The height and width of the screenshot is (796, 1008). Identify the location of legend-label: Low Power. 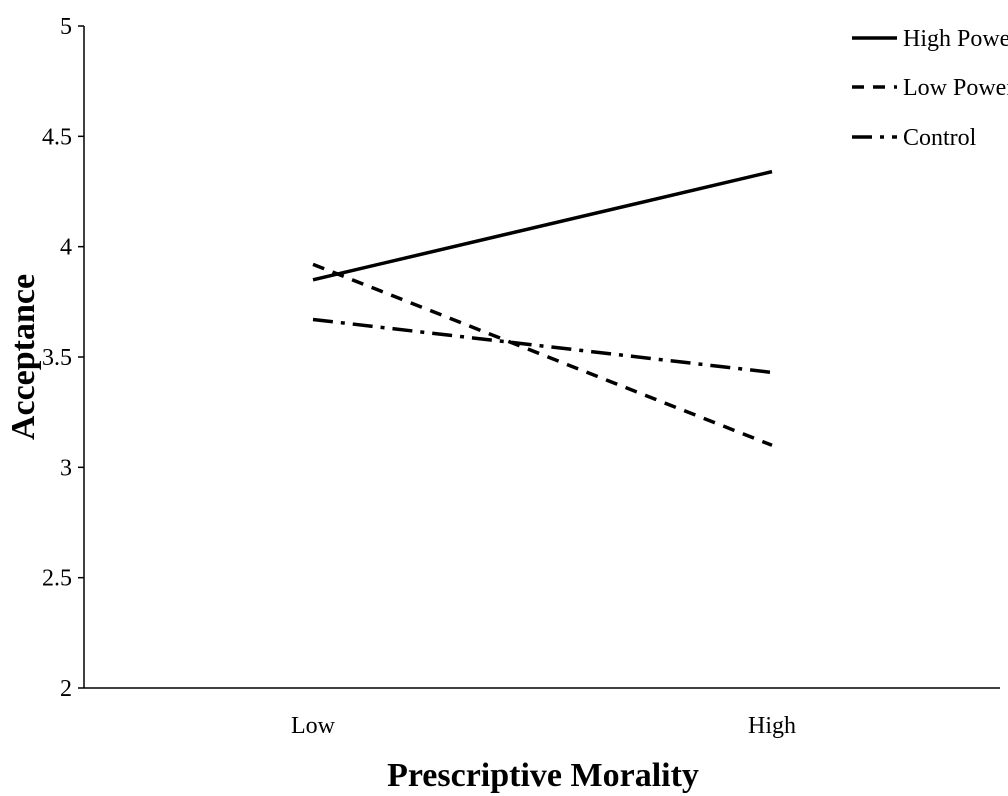
(955, 88).